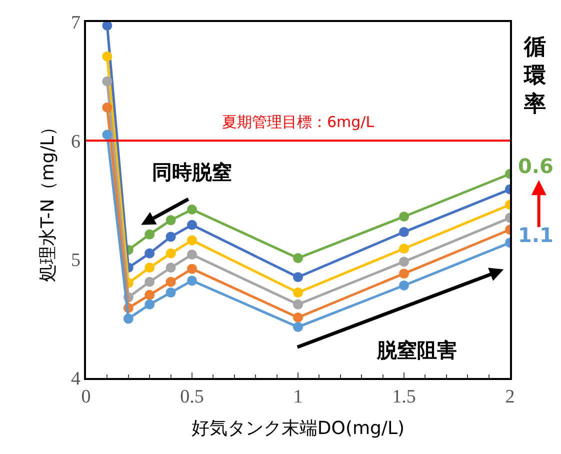  Describe the element at coordinates (510, 397) in the screenshot. I see `x-tick-label: 2` at that location.